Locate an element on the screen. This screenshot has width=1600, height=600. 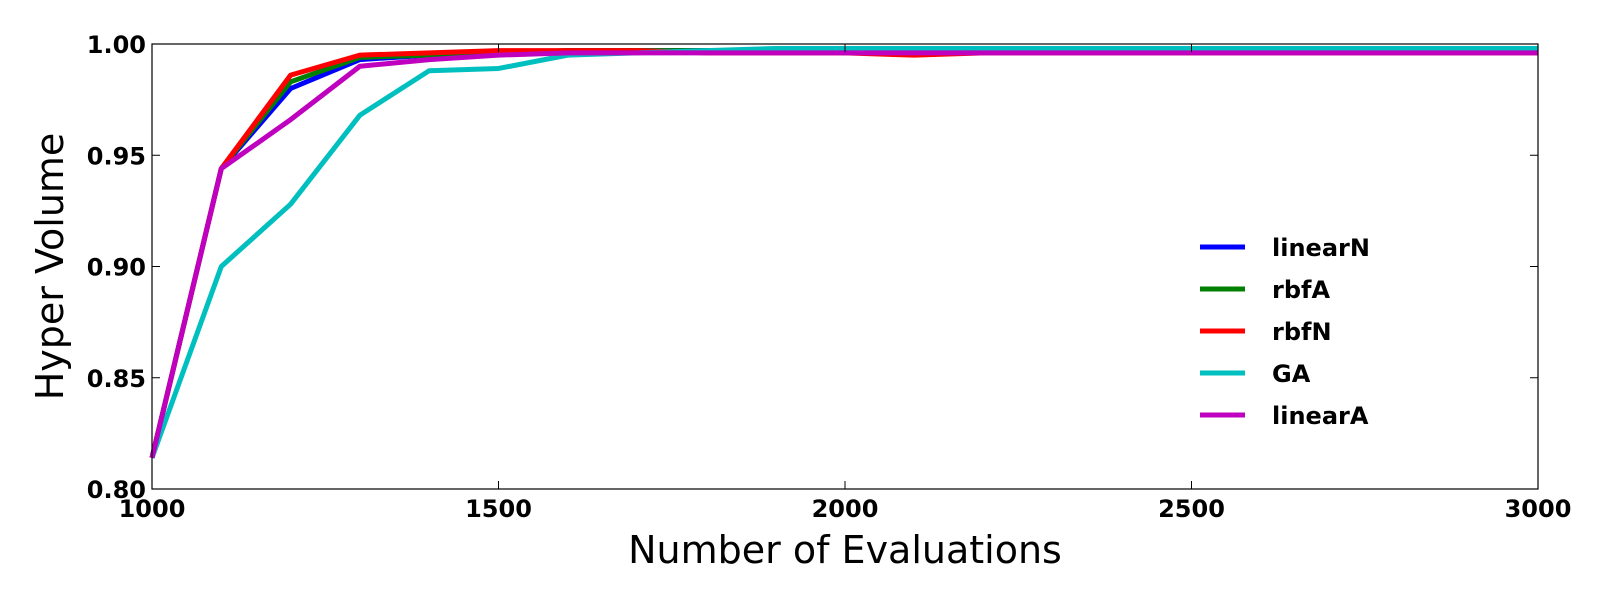
y-tick-label: 0.80 is located at coordinates (116, 490).